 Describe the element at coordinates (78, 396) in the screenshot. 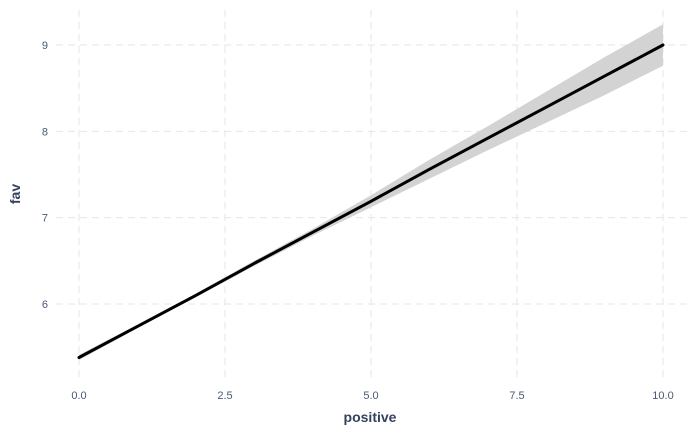

I see `x-tick-label-0: 0.0` at that location.